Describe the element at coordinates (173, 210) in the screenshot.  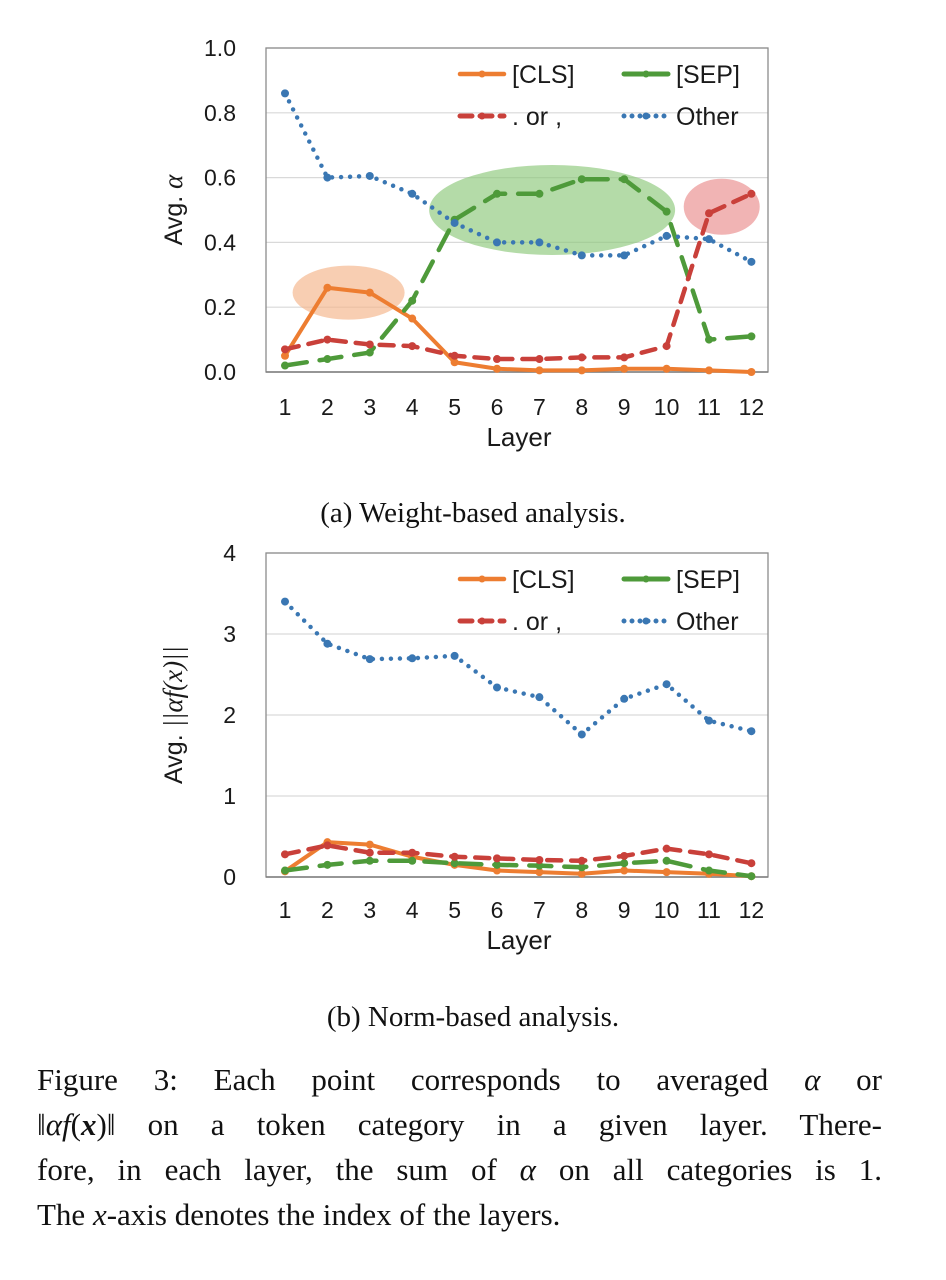
I see `y-axis-label: Avg. α` at that location.